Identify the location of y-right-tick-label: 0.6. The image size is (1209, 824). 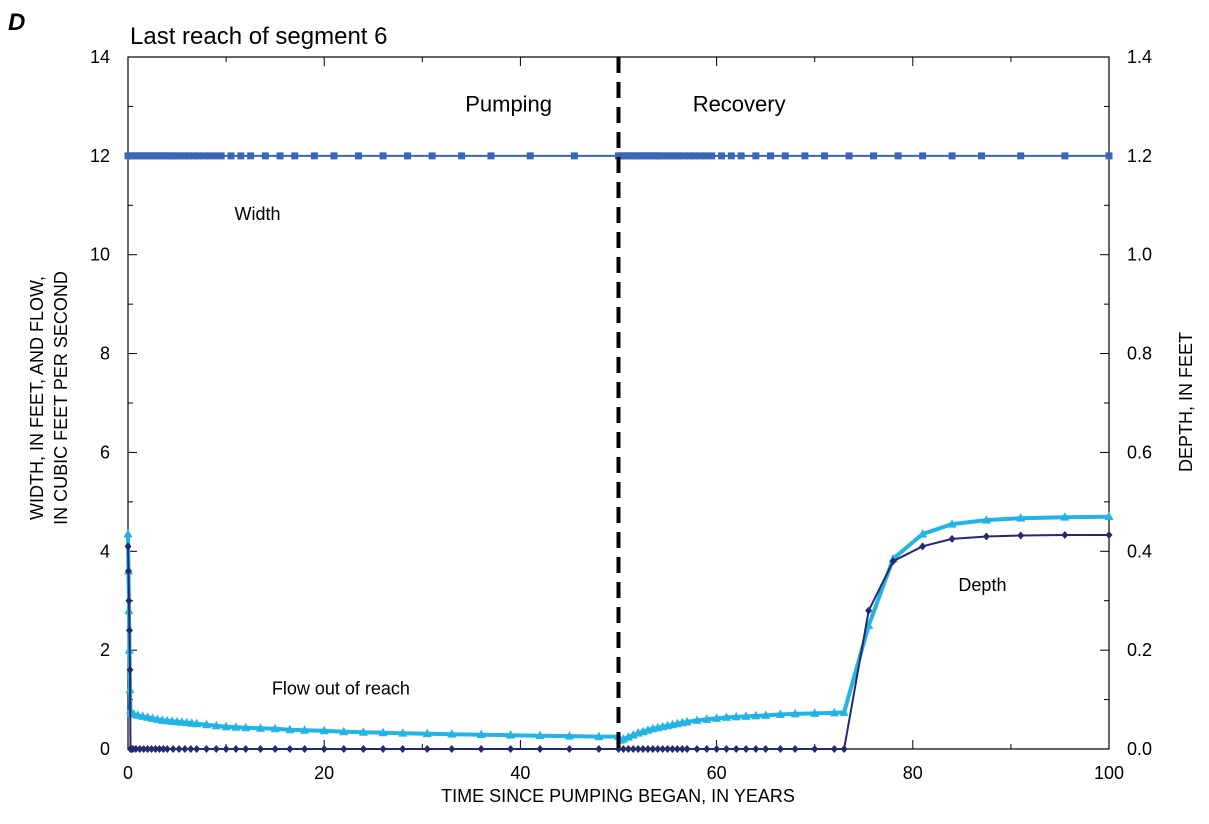
(1139, 452).